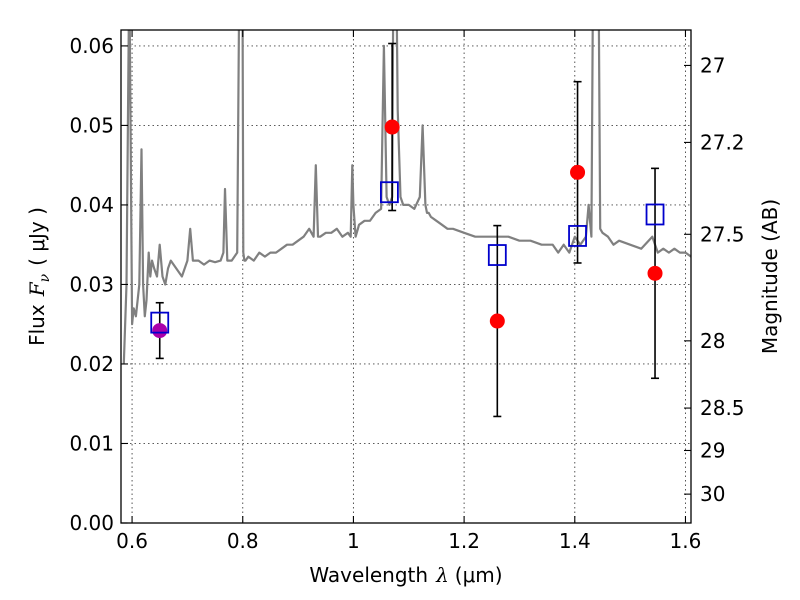 The height and width of the screenshot is (600, 800). What do you see at coordinates (39, 276) in the screenshot?
I see `y-axis-title: FluxFν( μJy )` at bounding box center [39, 276].